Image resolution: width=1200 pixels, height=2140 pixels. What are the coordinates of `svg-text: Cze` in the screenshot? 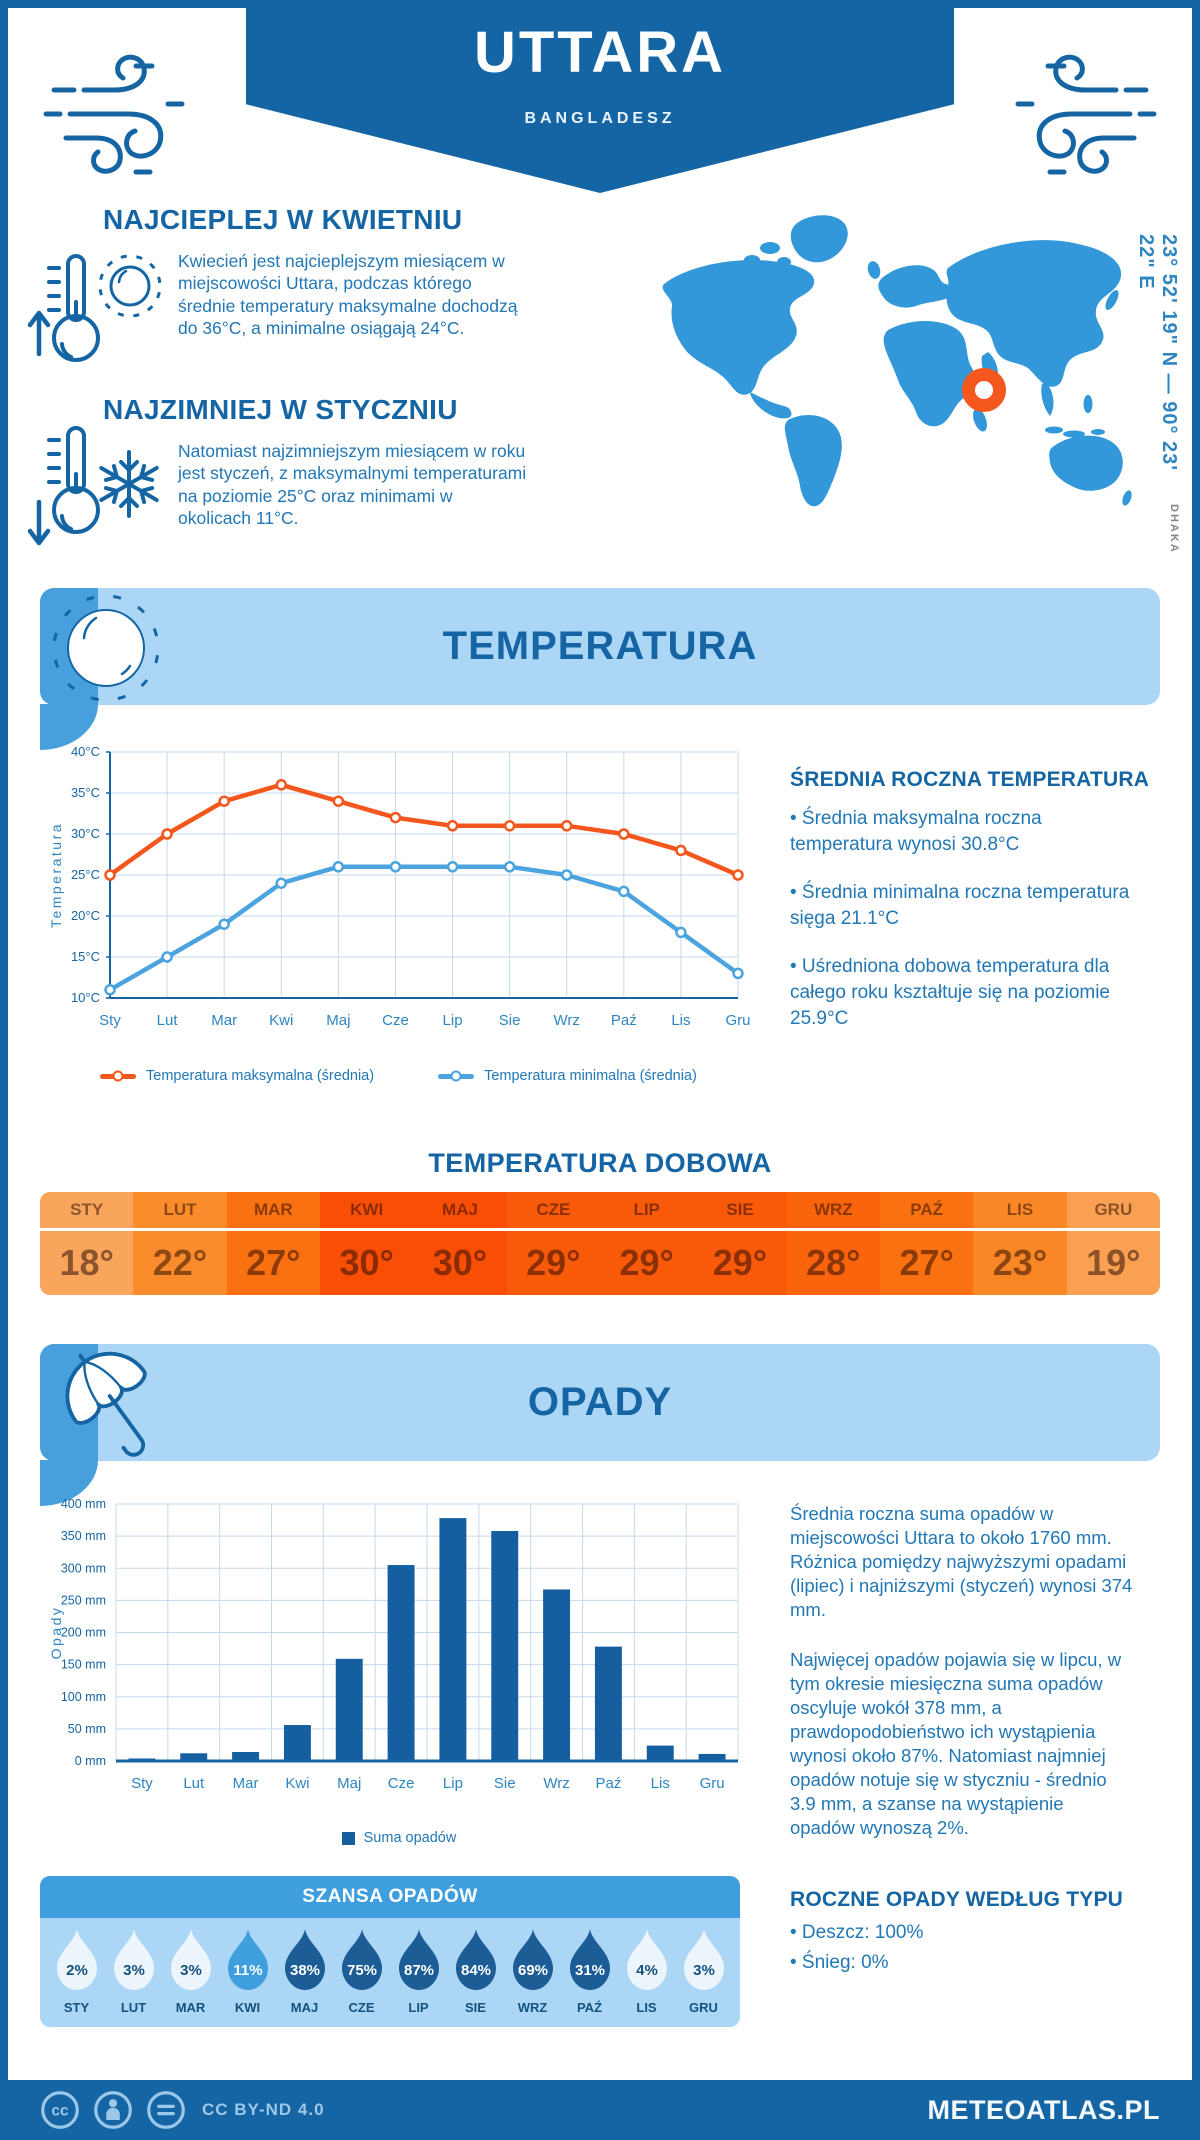 It's located at (401, 1783).